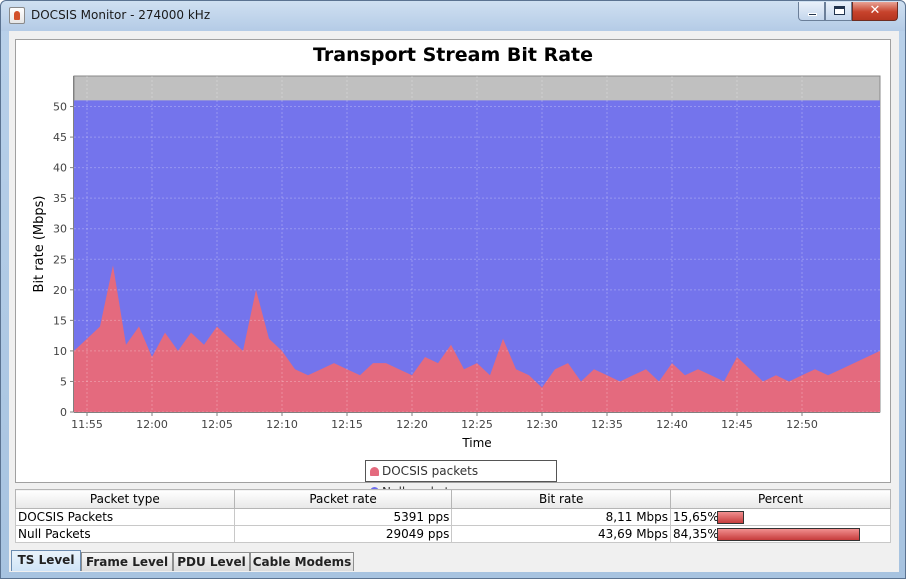  What do you see at coordinates (412, 424) in the screenshot?
I see `x-tick-label: 12:20` at bounding box center [412, 424].